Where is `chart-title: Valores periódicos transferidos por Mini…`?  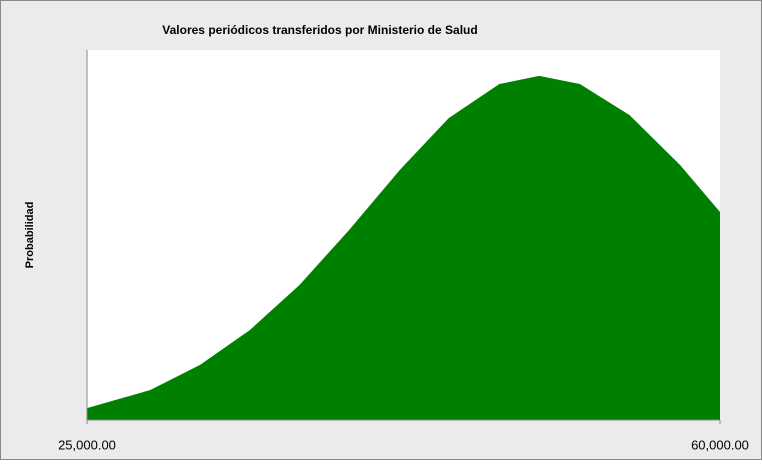
chart-title: Valores periódicos transferidos por Mini… is located at coordinates (319, 30).